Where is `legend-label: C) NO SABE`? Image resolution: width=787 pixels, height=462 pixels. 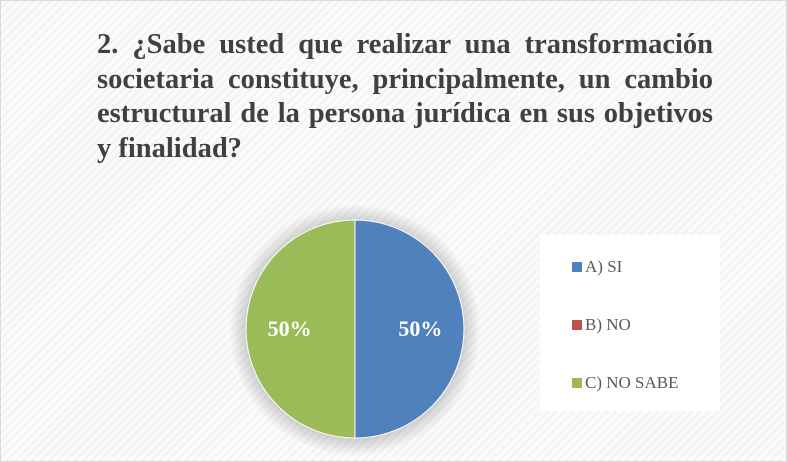
legend-label: C) NO SABE is located at coordinates (632, 382).